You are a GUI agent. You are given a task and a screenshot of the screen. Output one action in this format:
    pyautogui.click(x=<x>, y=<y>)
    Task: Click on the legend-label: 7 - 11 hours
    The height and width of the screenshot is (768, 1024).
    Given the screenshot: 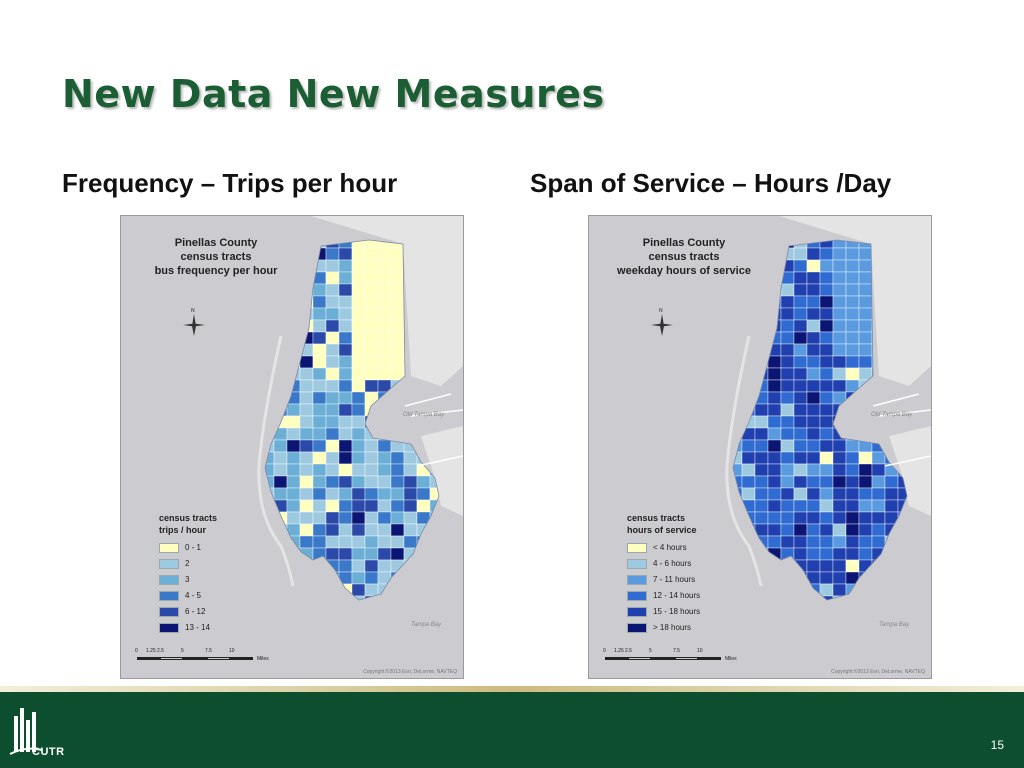 What is the action you would take?
    pyautogui.click(x=674, y=579)
    